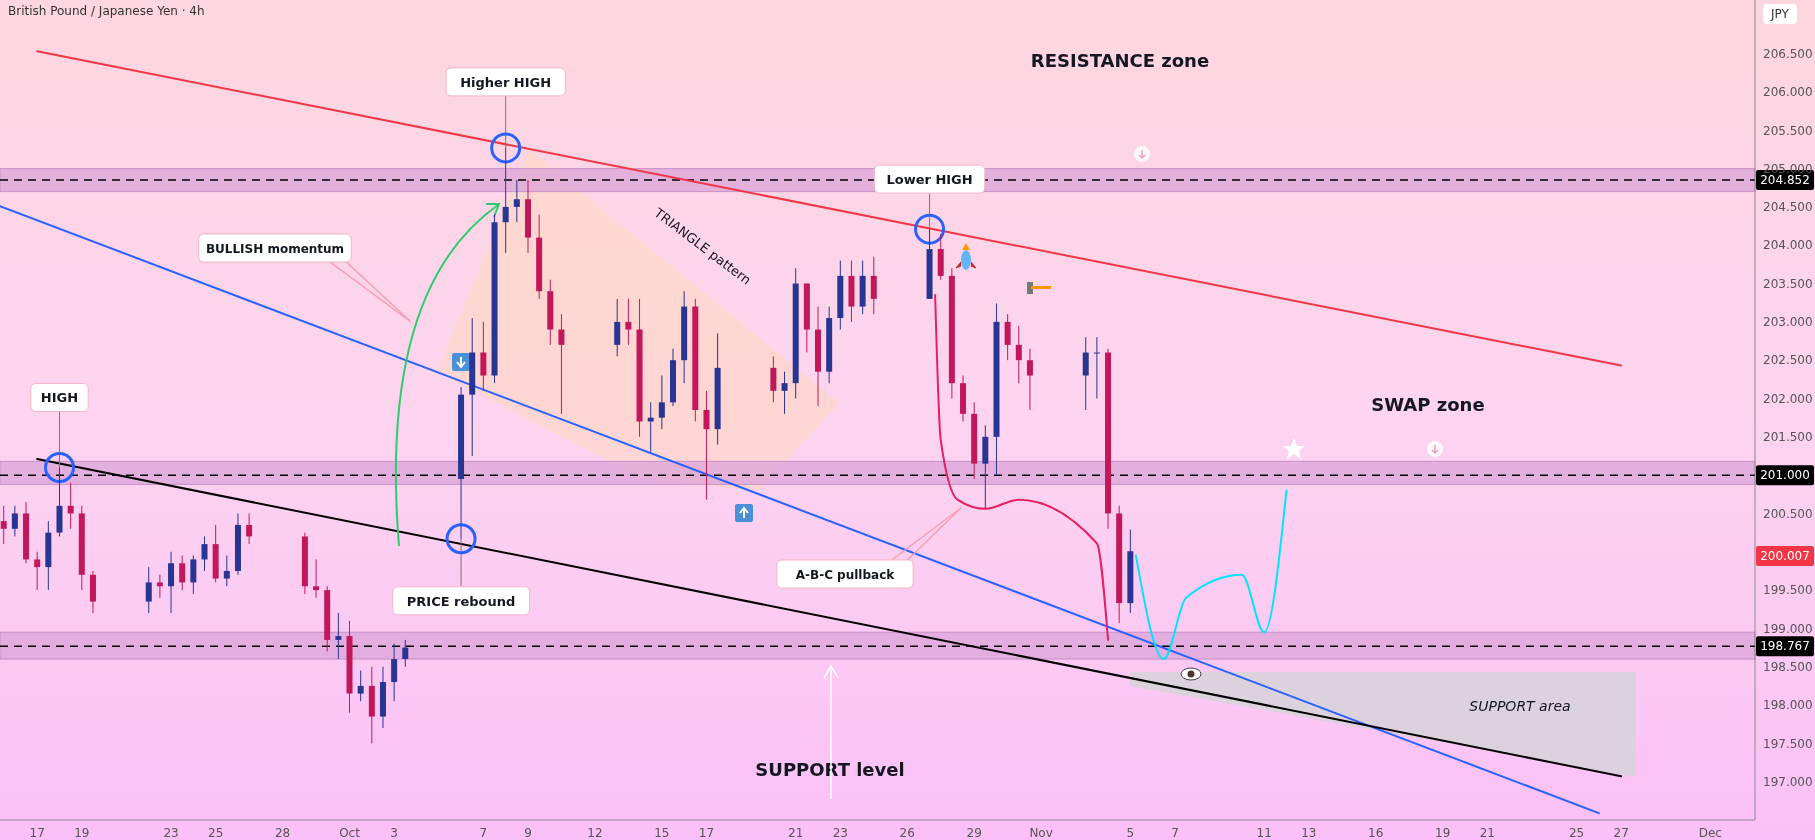 The width and height of the screenshot is (1815, 840). What do you see at coordinates (1788, 781) in the screenshot?
I see `y-tick-label: 197.000` at bounding box center [1788, 781].